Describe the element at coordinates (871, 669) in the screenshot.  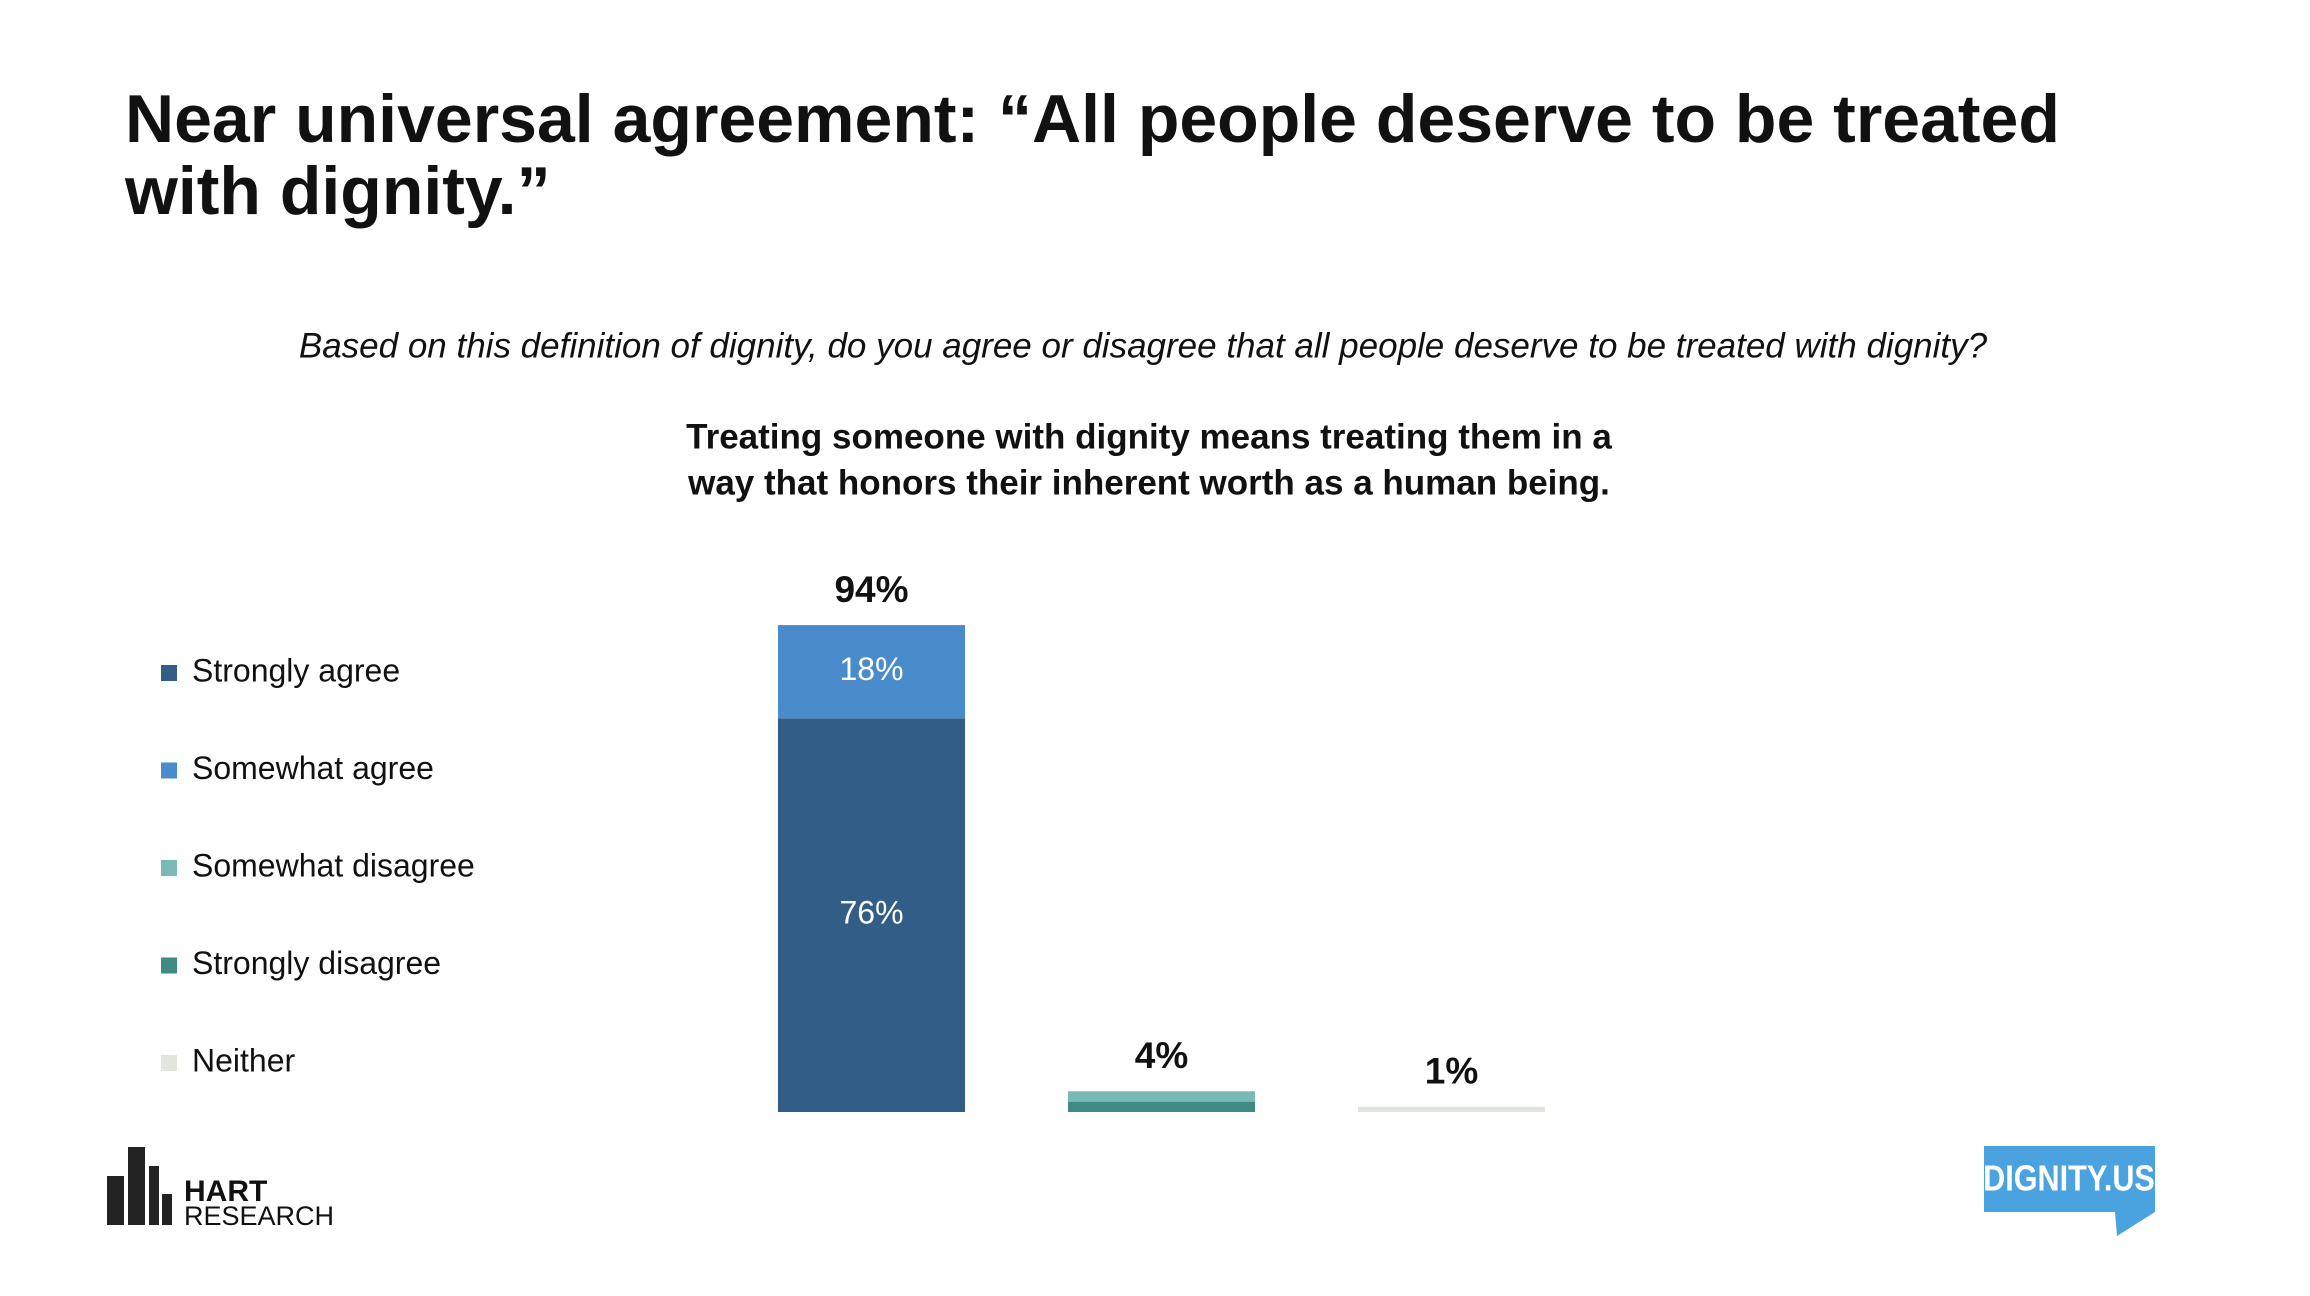
I see `segment-label: 18%` at that location.